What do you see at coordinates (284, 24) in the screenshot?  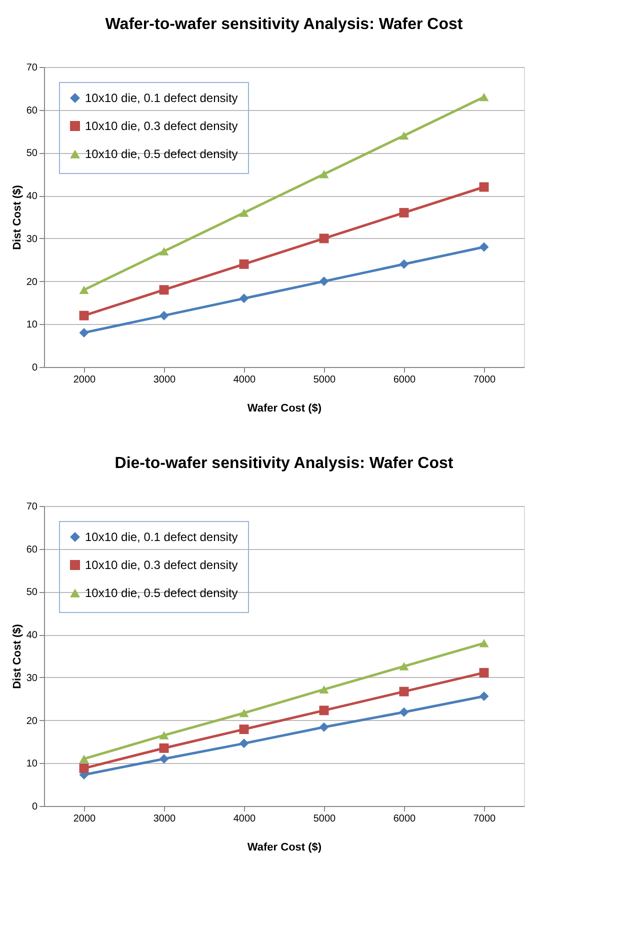 I see `chart-title: Wafer-to-wafer sensitivity Analysis: Wafer Cost` at bounding box center [284, 24].